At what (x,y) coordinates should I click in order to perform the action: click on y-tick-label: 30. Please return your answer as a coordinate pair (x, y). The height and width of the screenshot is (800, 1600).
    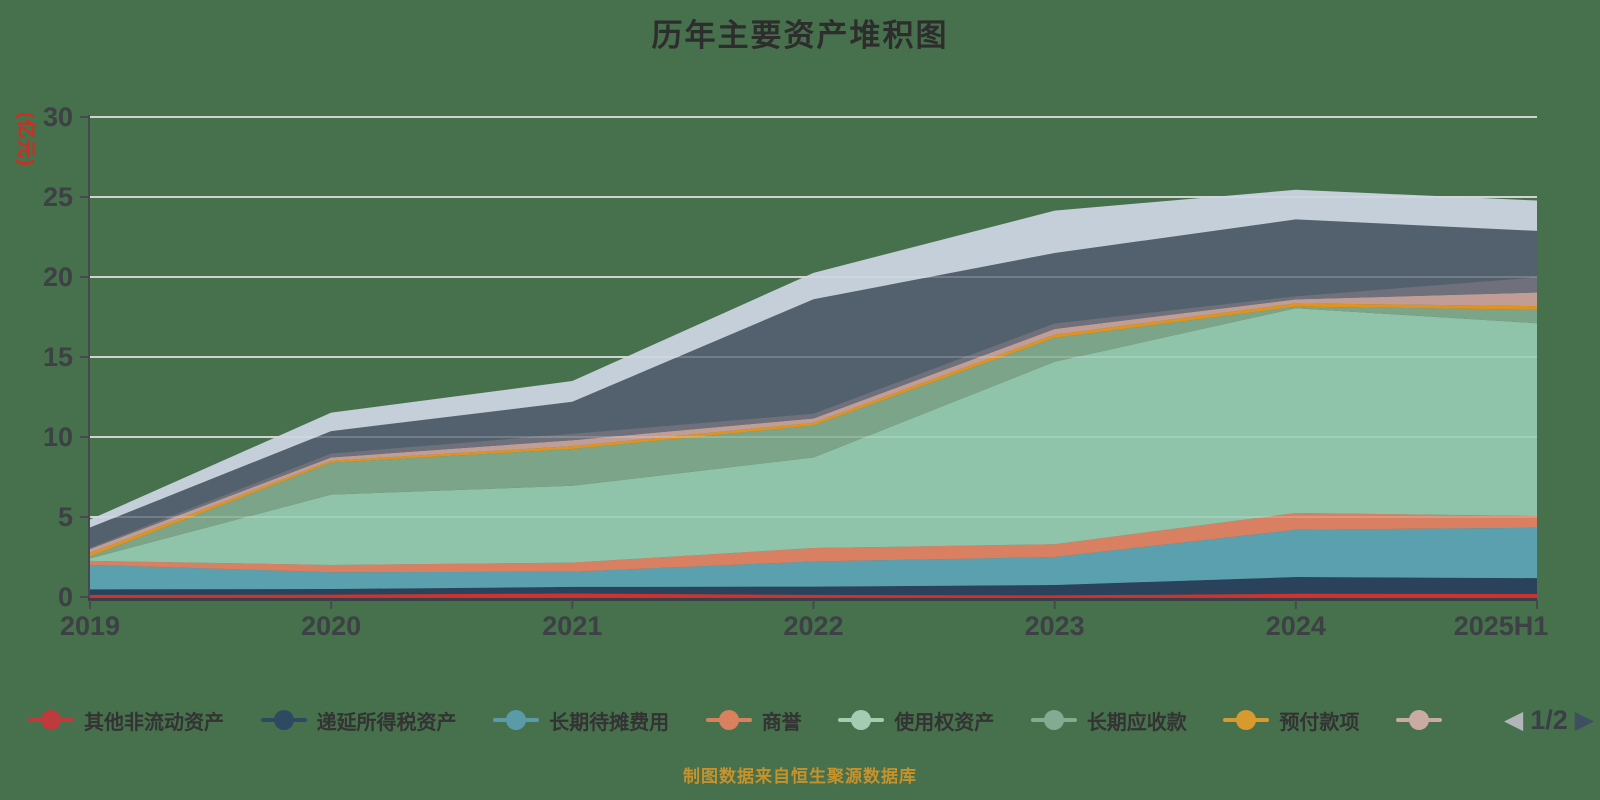
    Looking at the image, I should click on (58, 117).